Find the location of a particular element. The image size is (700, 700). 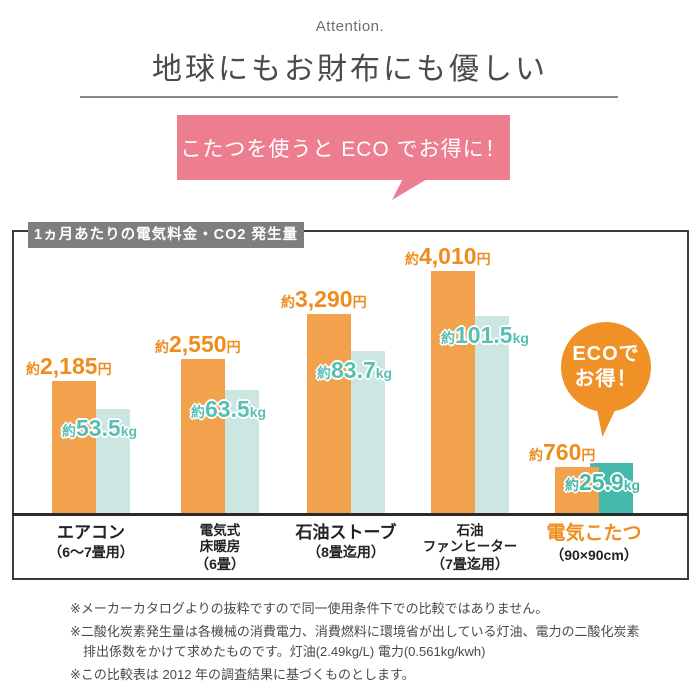

category-label: エアコン （6～7畳用） is located at coordinates (91, 542).